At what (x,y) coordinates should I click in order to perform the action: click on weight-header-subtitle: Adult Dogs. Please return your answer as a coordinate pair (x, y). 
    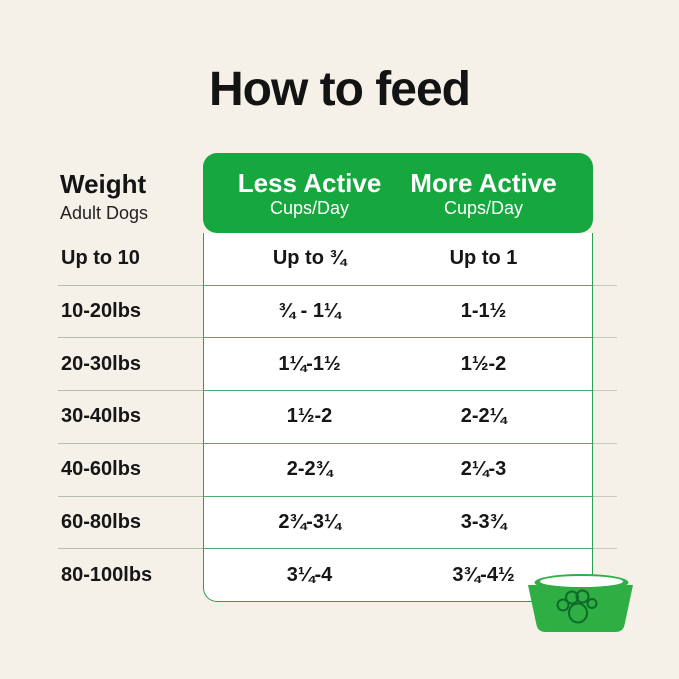
    Looking at the image, I should click on (104, 212).